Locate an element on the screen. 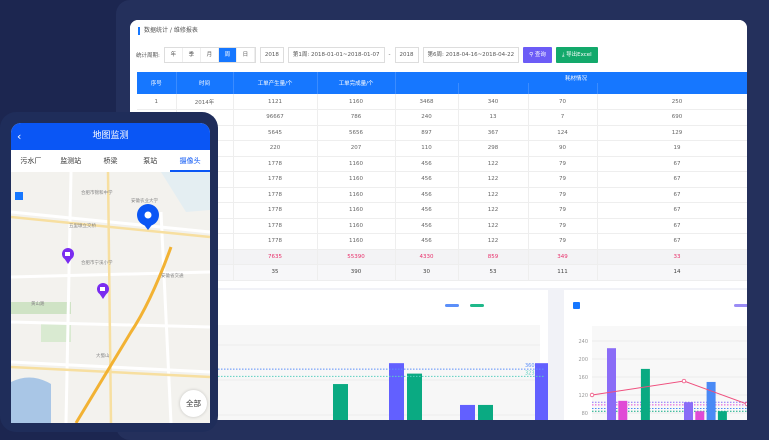  expand-panel-button is located at coordinates (19, 196).